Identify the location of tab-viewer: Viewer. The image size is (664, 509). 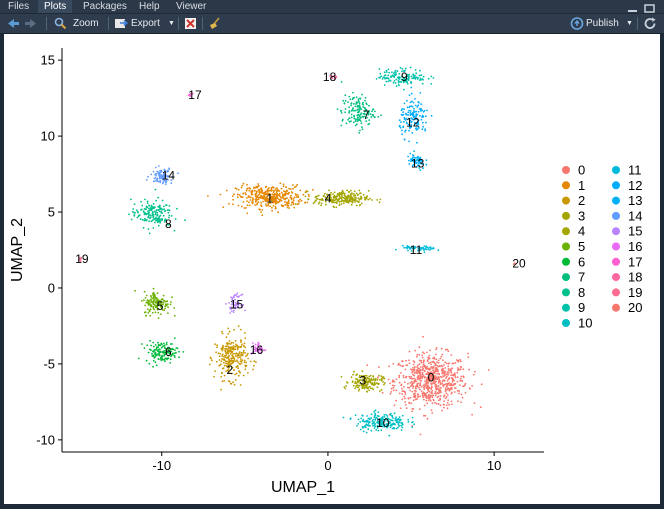
(191, 6).